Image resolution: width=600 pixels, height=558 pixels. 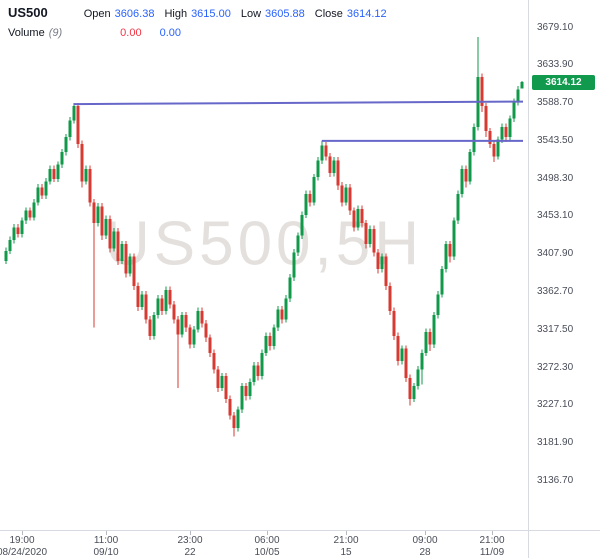 What do you see at coordinates (563, 82) in the screenshot?
I see `current-price-tag: 3614.12` at bounding box center [563, 82].